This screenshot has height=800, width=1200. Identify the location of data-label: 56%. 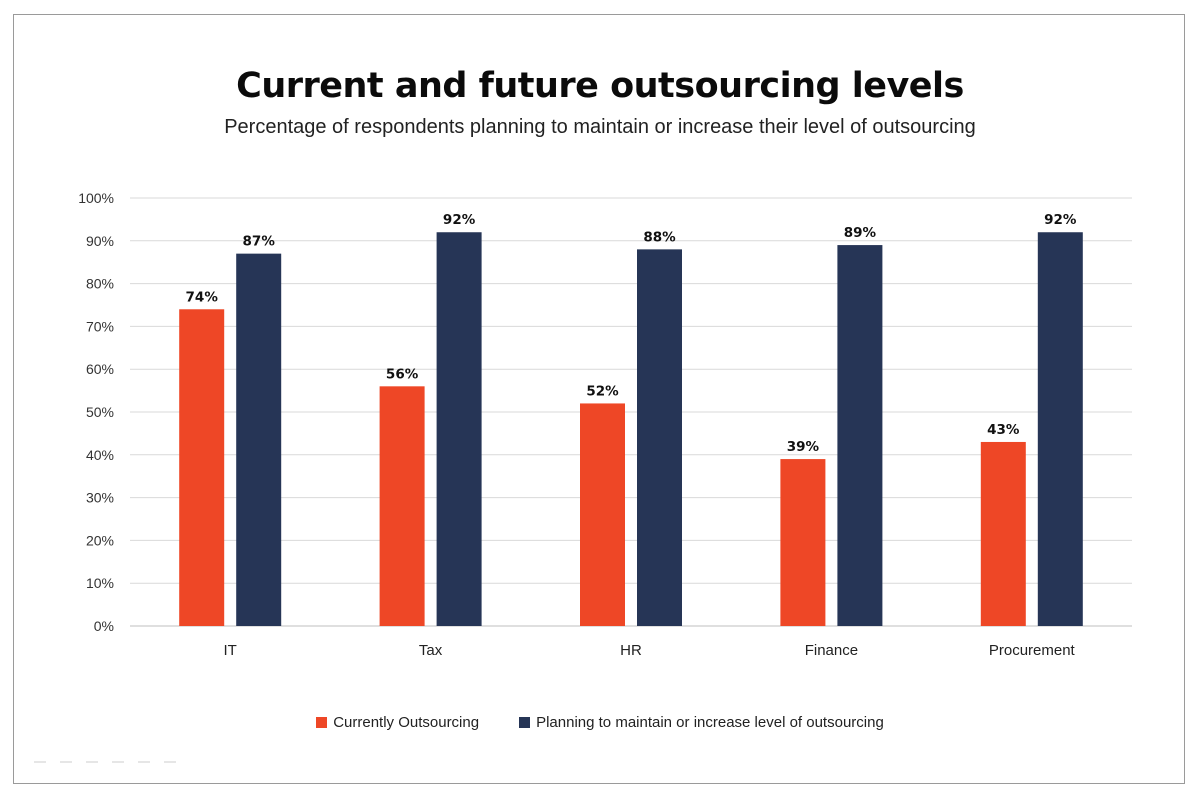
(402, 374).